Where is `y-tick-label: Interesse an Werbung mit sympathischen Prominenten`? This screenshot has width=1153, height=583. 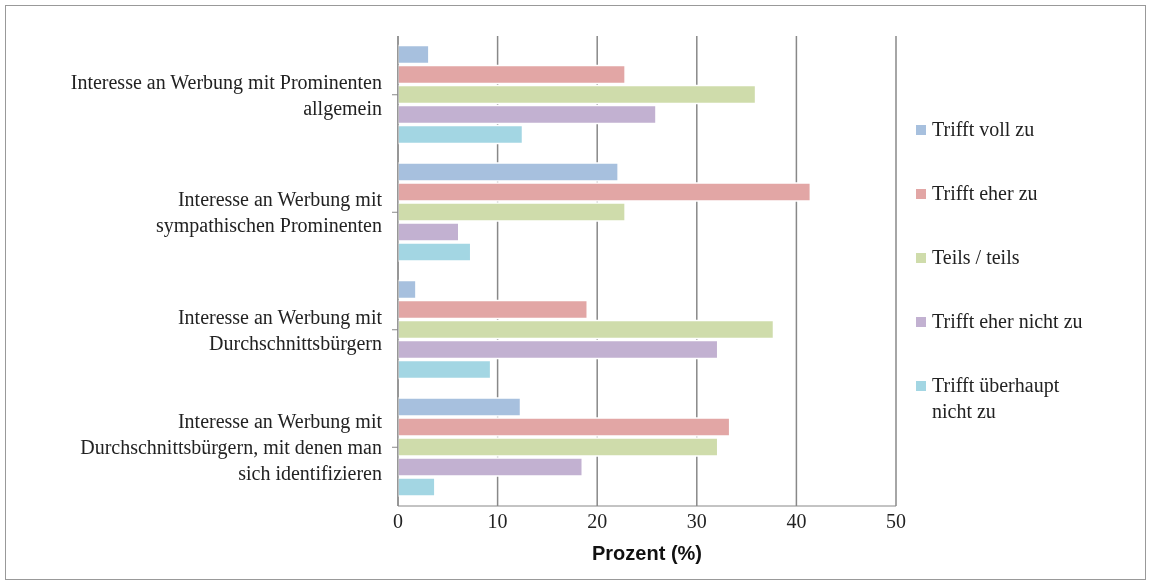 y-tick-label: Interesse an Werbung mit sympathischen Prominenten is located at coordinates (269, 213).